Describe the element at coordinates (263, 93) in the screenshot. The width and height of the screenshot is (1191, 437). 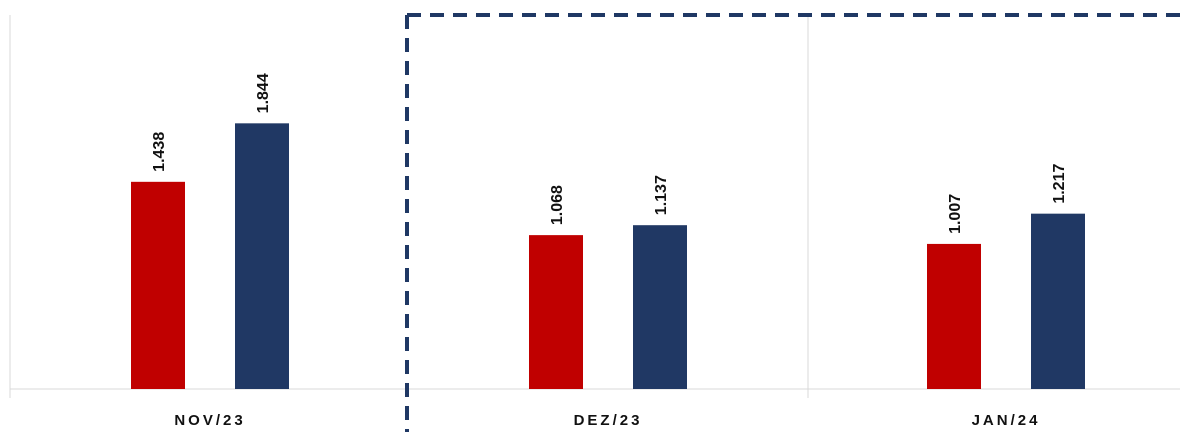
I see `value-label-nov-series-2: 1.844` at that location.